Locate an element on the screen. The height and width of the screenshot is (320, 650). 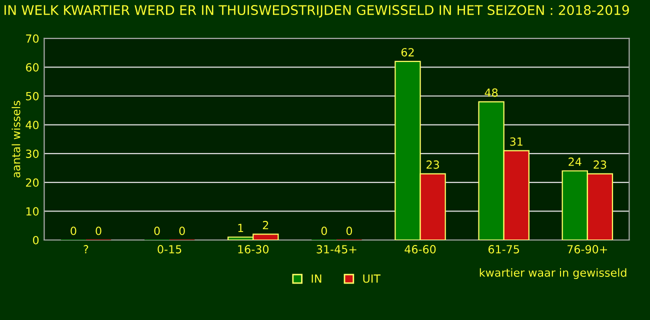
y-tick-label: 20 is located at coordinates (32, 182).